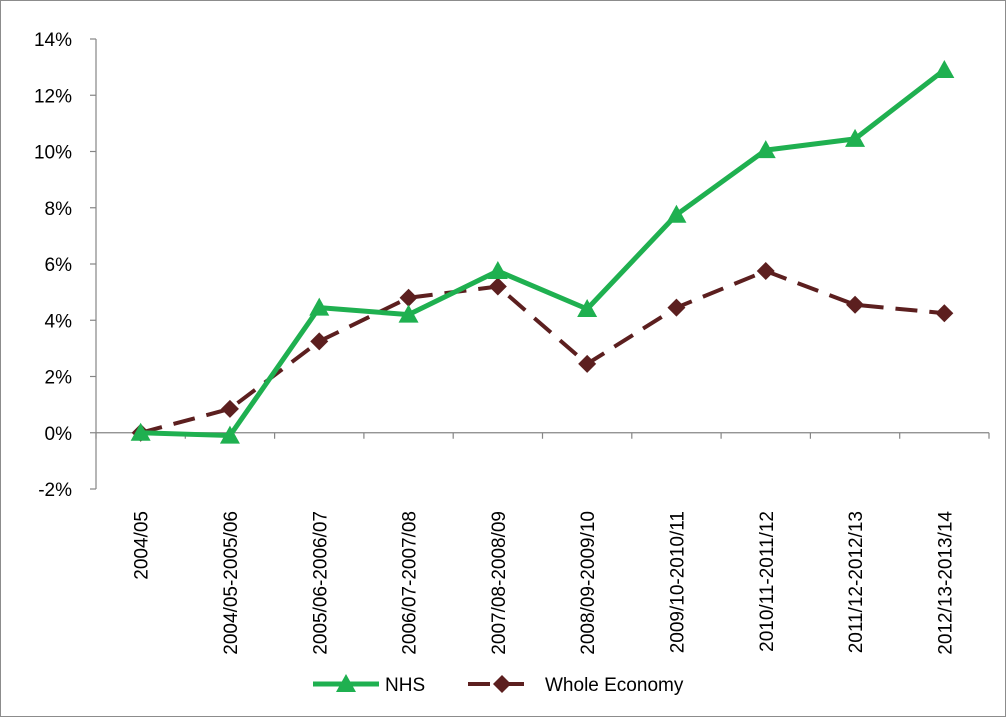 Image resolution: width=1006 pixels, height=718 pixels. What do you see at coordinates (53, 40) in the screenshot?
I see `y-tick-label: 14%` at bounding box center [53, 40].